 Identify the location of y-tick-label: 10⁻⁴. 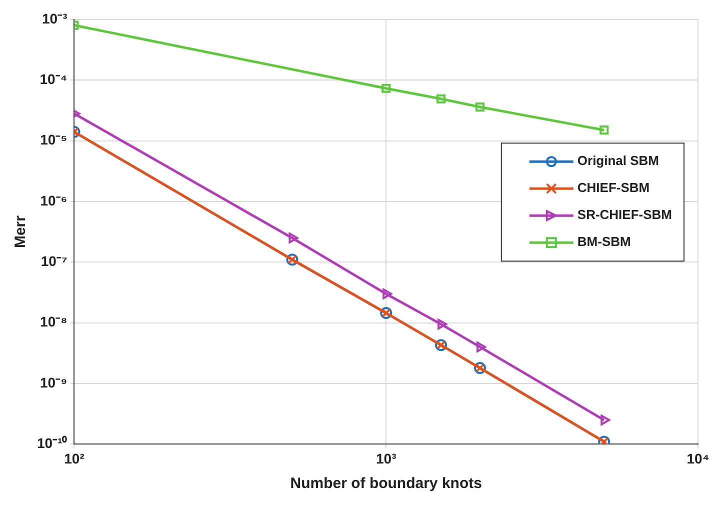
(54, 78).